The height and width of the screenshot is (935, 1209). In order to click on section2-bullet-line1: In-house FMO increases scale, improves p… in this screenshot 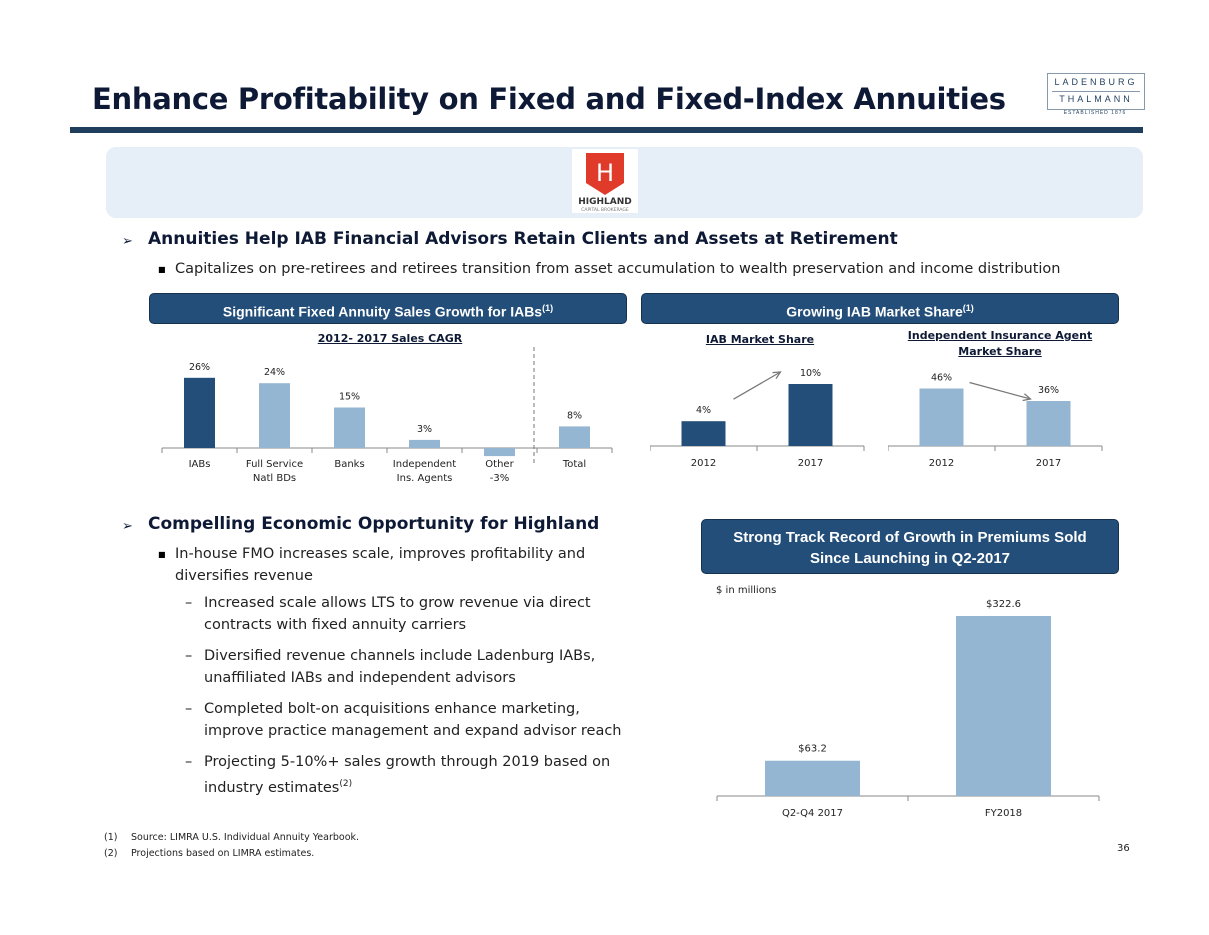, I will do `click(380, 554)`.